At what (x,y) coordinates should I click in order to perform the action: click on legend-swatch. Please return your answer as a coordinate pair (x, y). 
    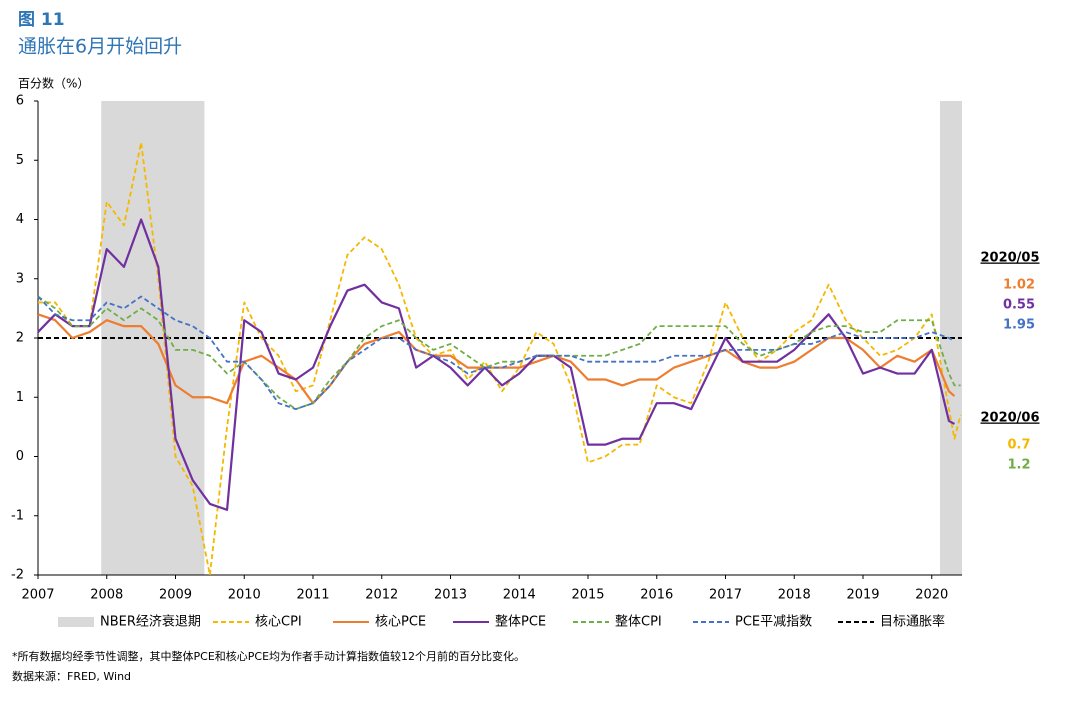
    Looking at the image, I should click on (76, 622).